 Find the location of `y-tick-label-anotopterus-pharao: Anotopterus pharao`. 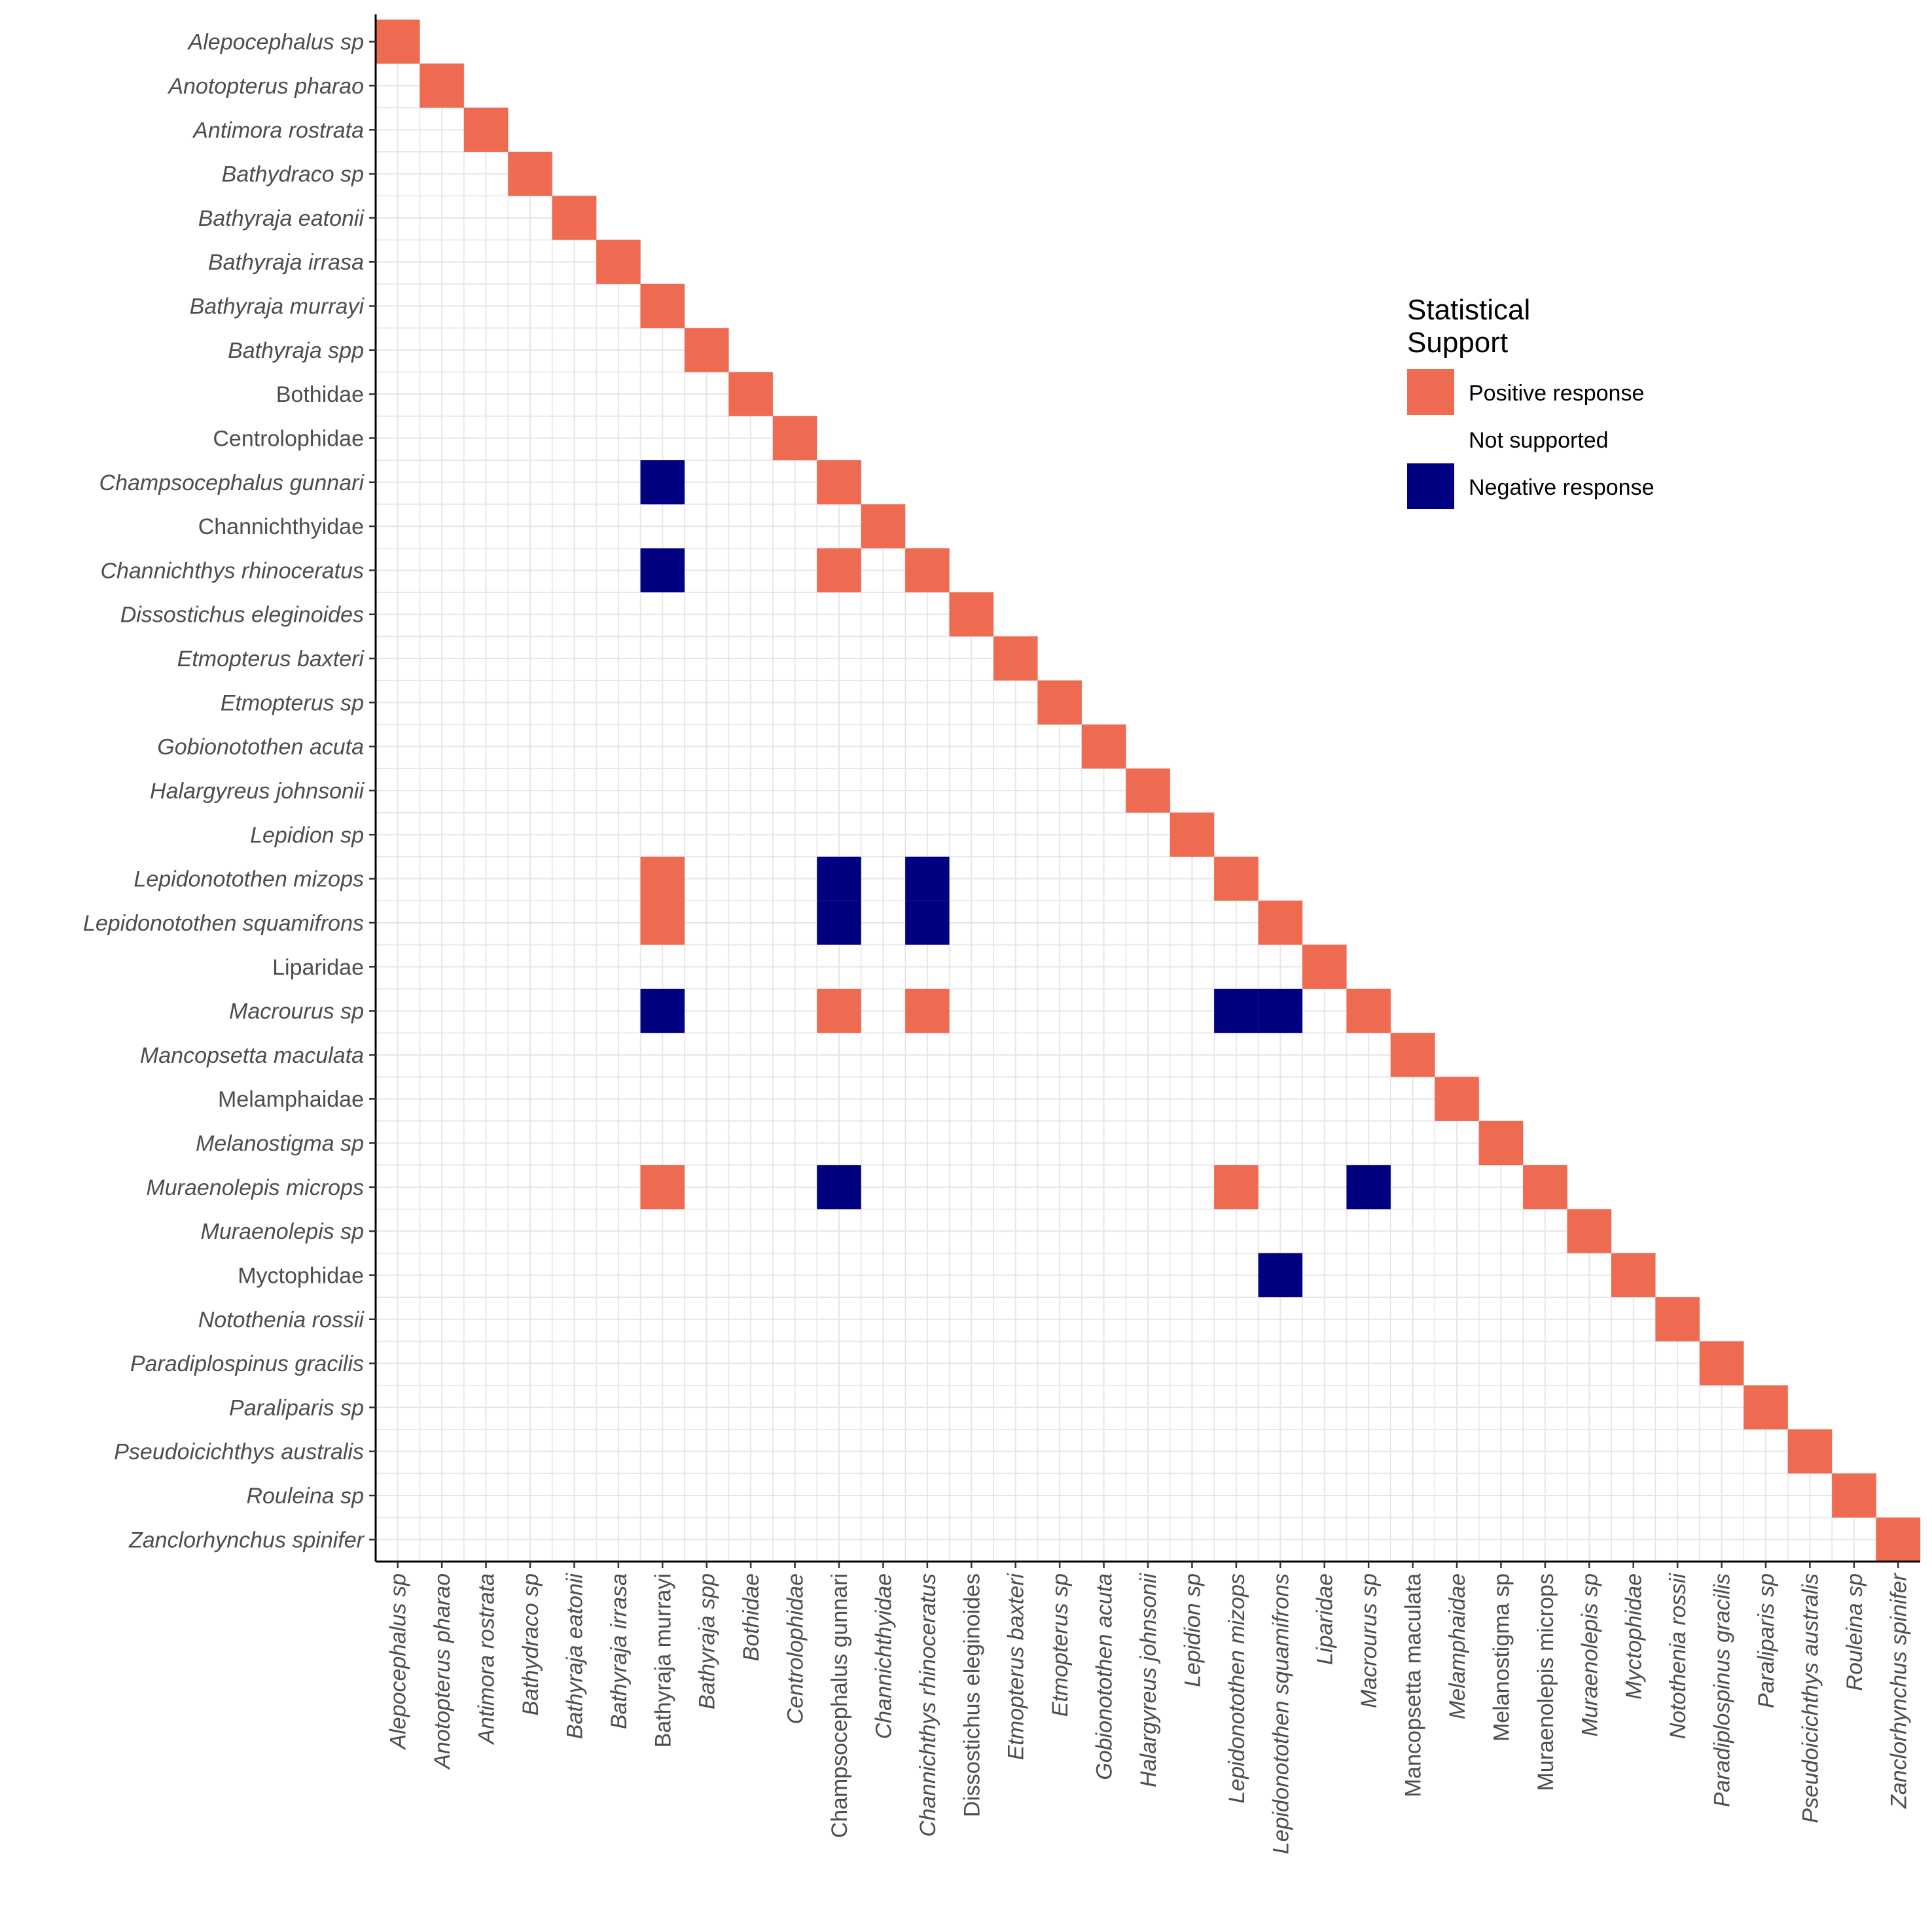

y-tick-label-anotopterus-pharao: Anotopterus pharao is located at coordinates (265, 86).